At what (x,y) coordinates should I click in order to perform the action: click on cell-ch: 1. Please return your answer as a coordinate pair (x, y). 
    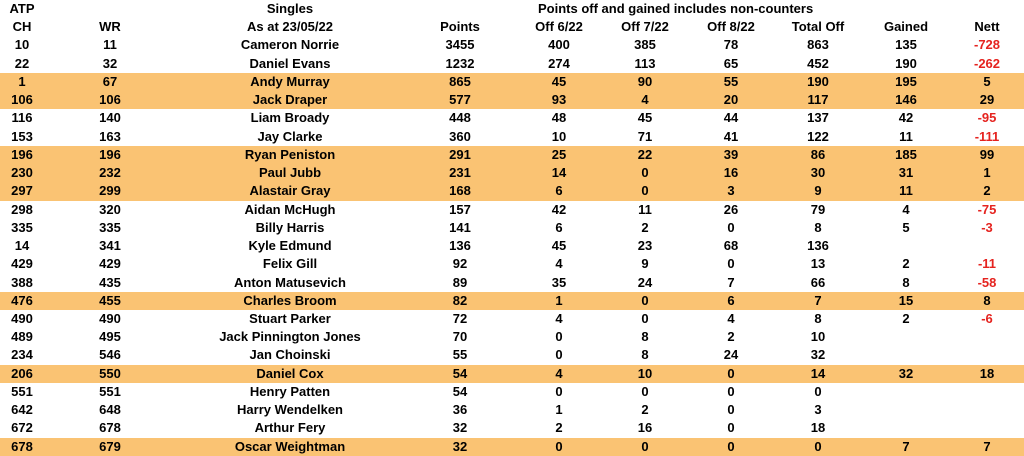
    Looking at the image, I should click on (22, 82).